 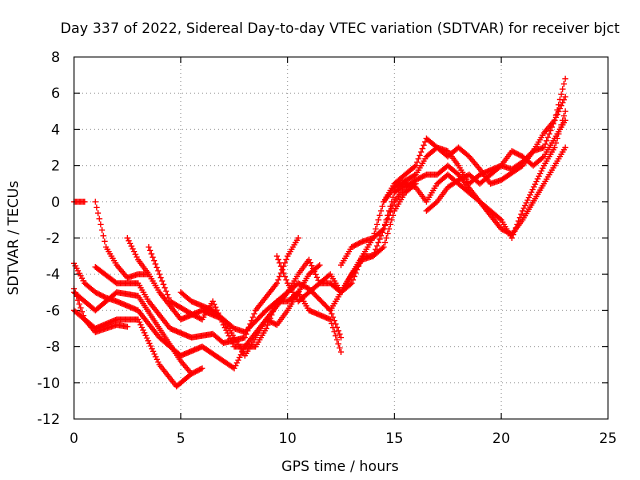 I want to click on y-tick-label: -10, so click(x=48, y=384).